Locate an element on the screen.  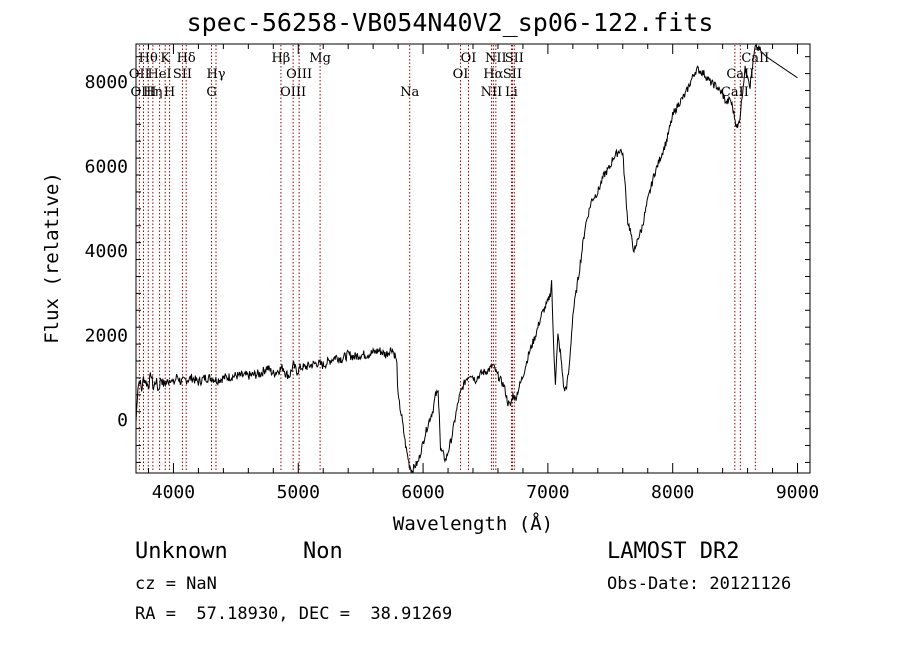
spectral-line-label: Li is located at coordinates (511, 92).